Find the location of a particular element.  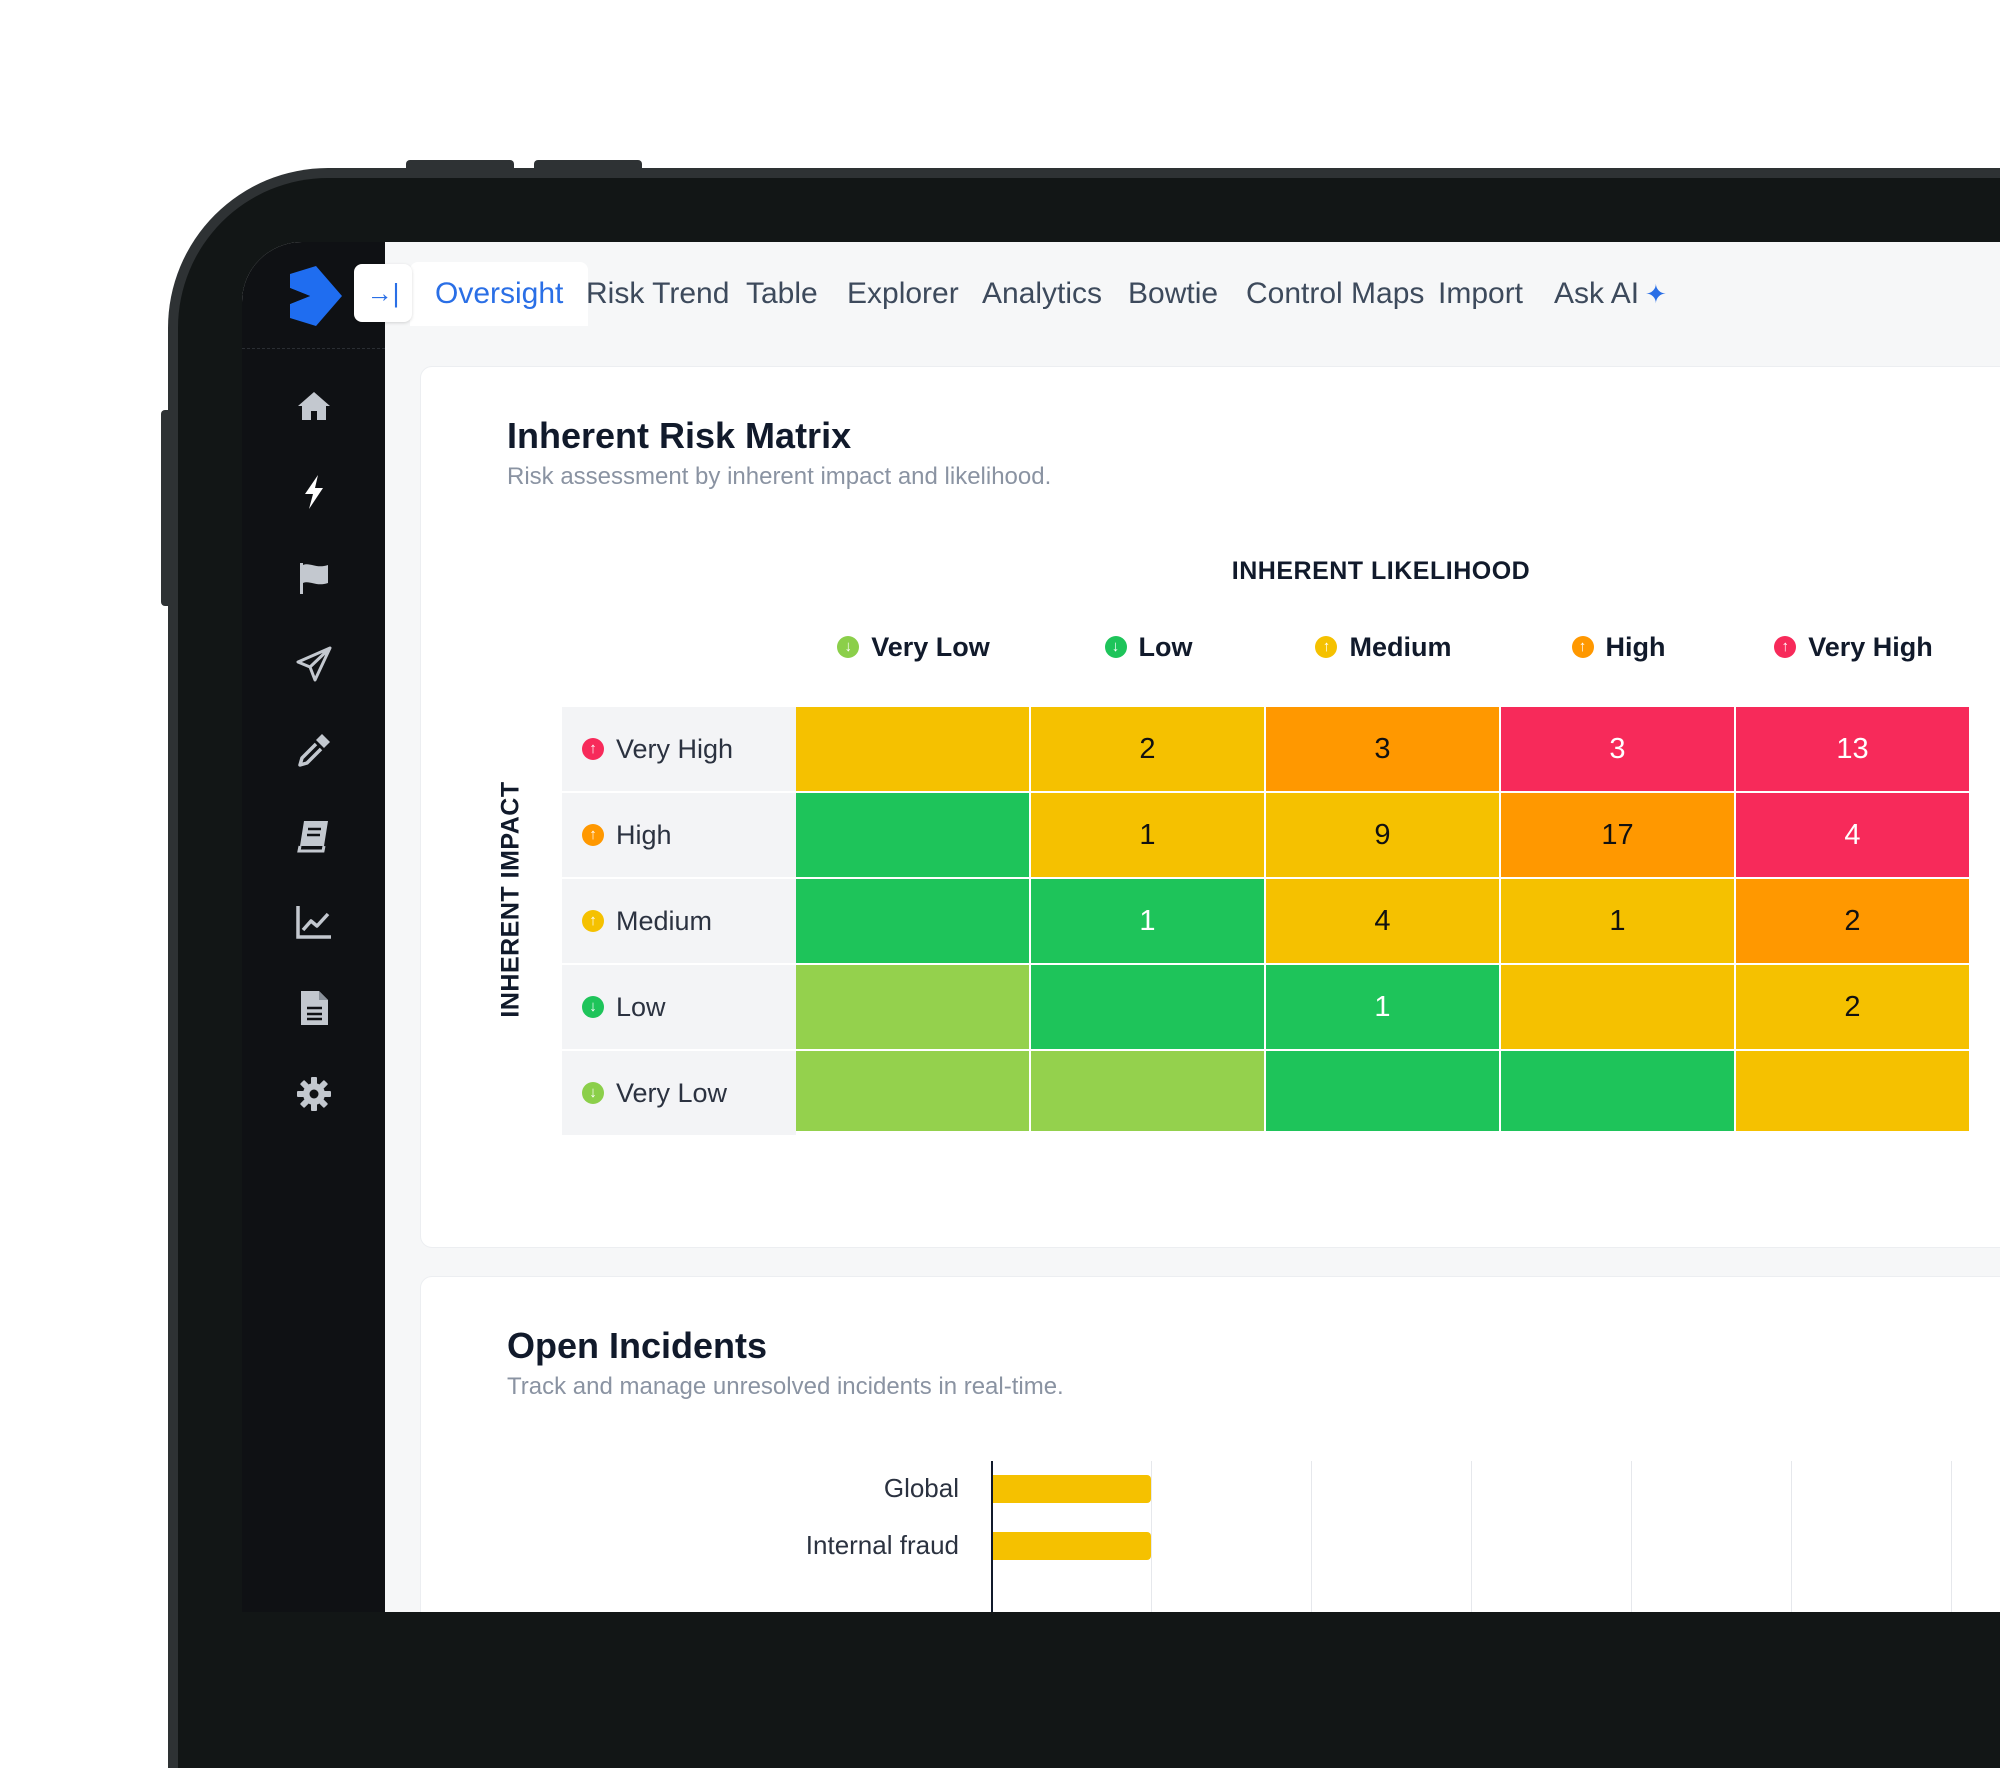

row-header-label: Very Low is located at coordinates (672, 1092).